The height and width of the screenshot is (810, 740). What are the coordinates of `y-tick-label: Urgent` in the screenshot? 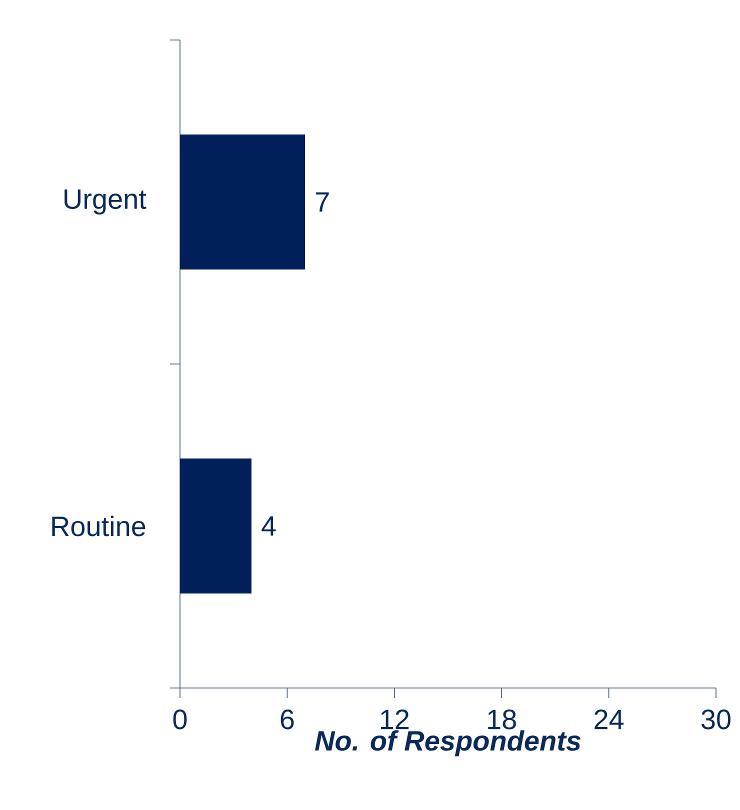 It's located at (105, 202).